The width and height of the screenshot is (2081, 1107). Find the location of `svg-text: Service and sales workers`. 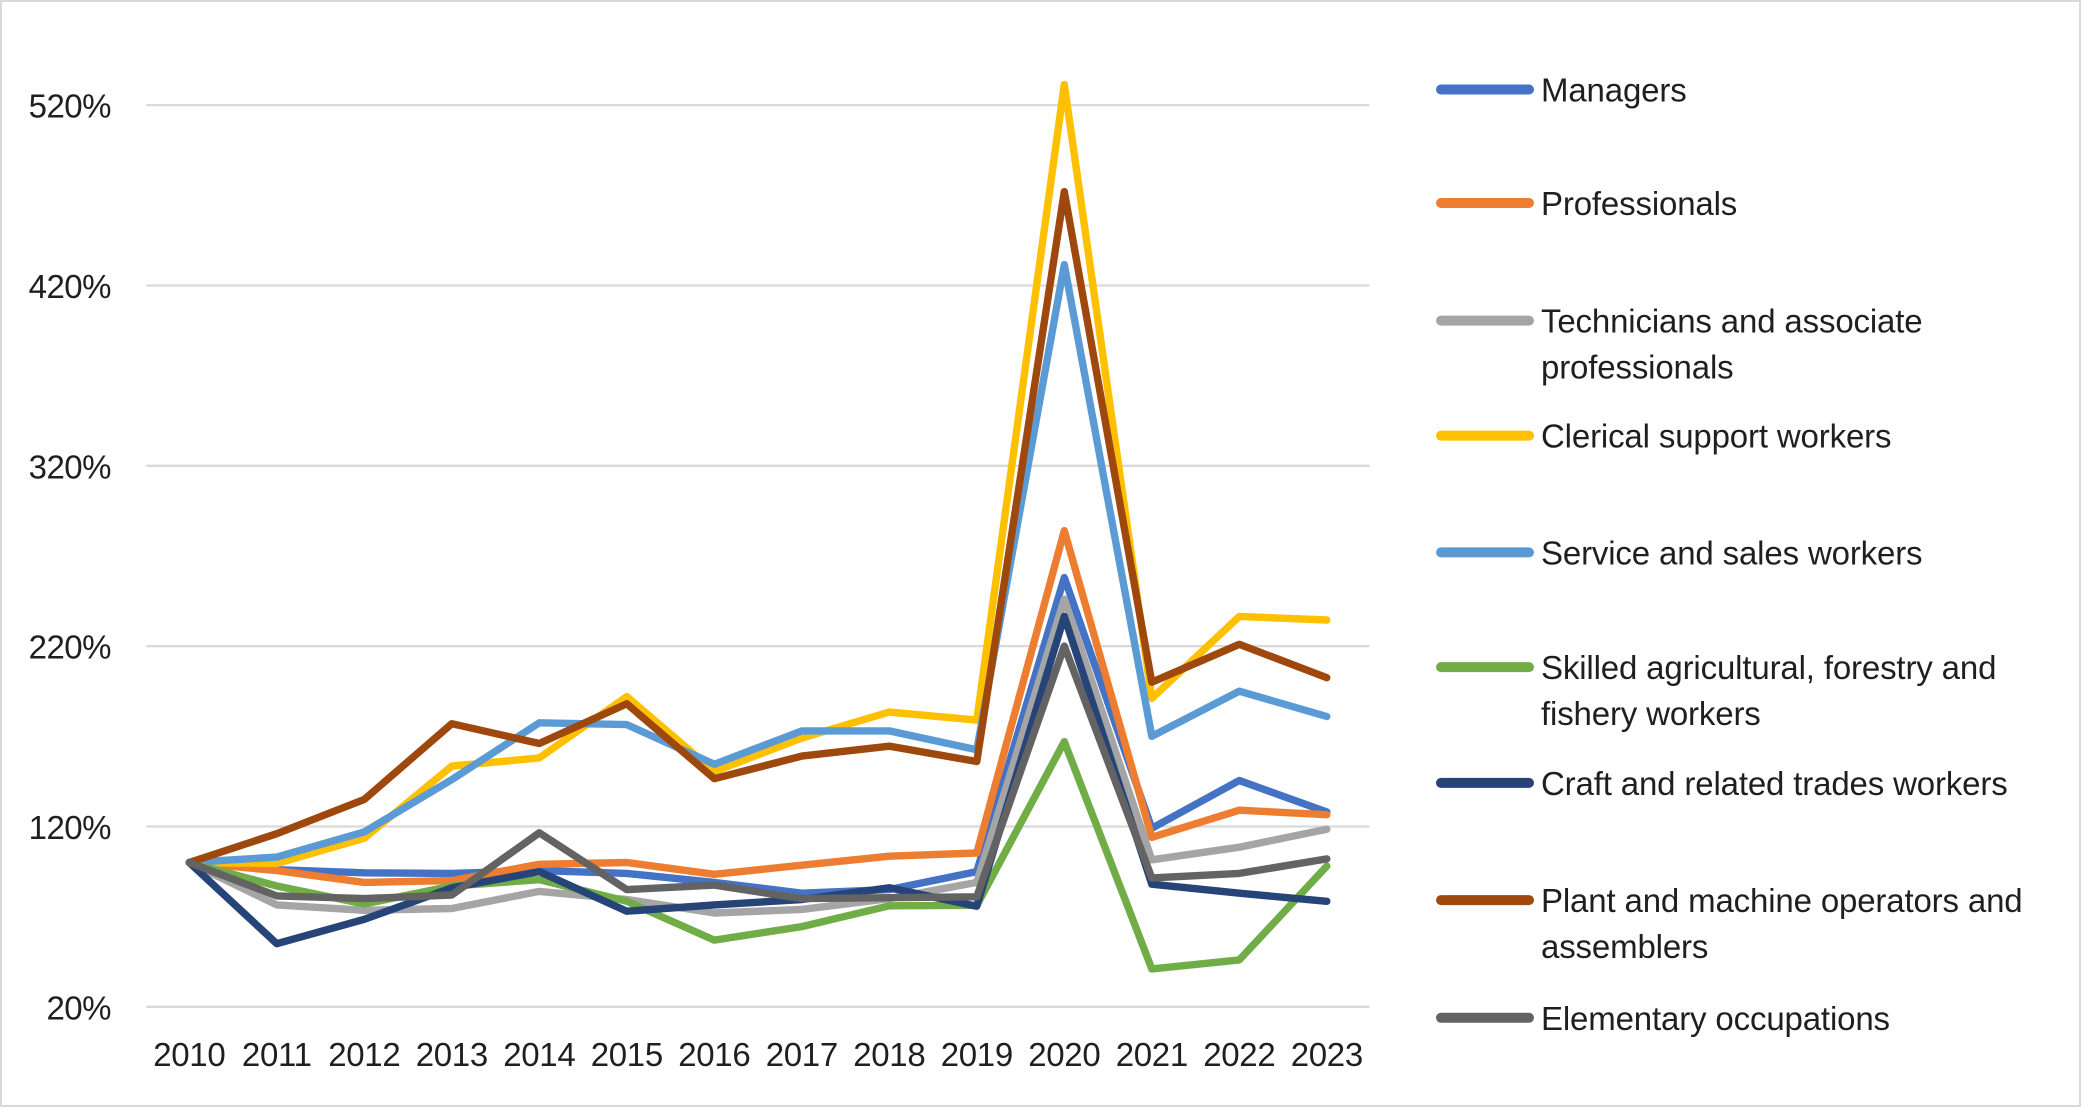

svg-text: Service and sales workers is located at coordinates (1731, 552).